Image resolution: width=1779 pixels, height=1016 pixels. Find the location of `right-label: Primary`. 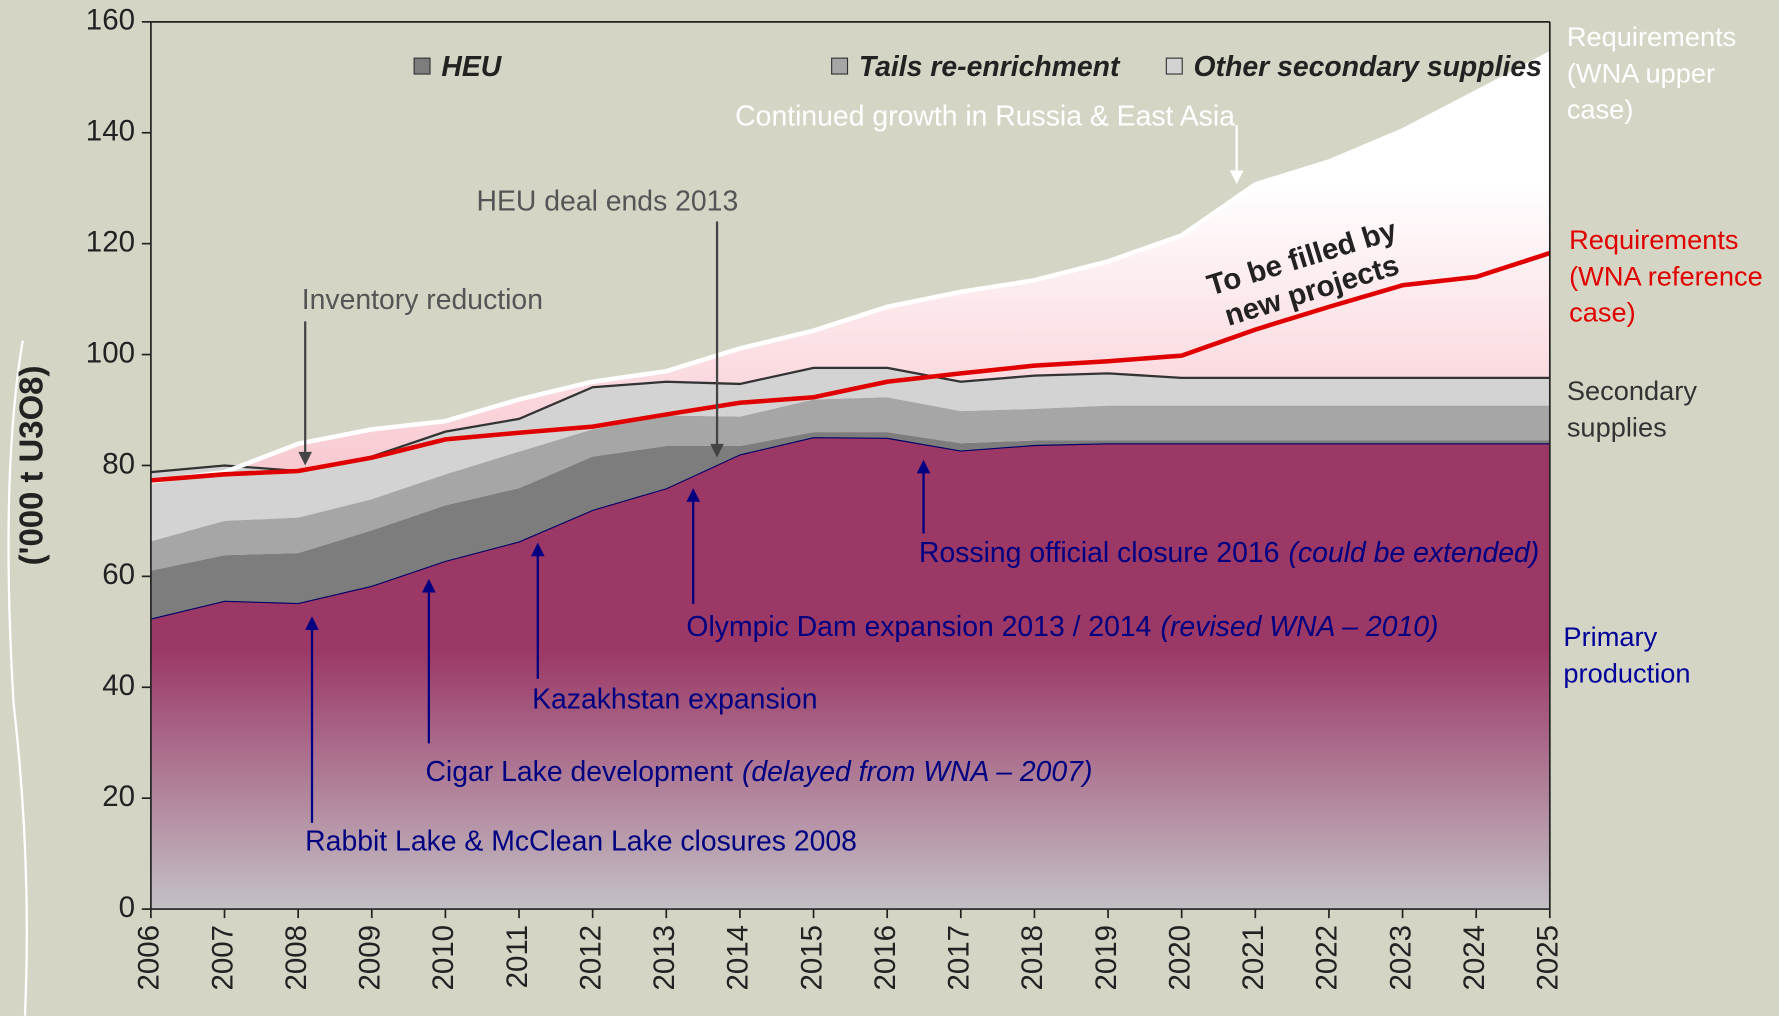

right-label: Primary is located at coordinates (1610, 636).